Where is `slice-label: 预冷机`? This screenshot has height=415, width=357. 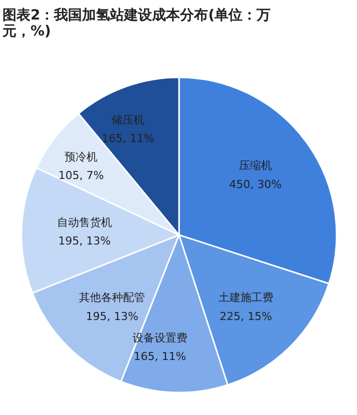 slice-label: 预冷机 is located at coordinates (81, 157).